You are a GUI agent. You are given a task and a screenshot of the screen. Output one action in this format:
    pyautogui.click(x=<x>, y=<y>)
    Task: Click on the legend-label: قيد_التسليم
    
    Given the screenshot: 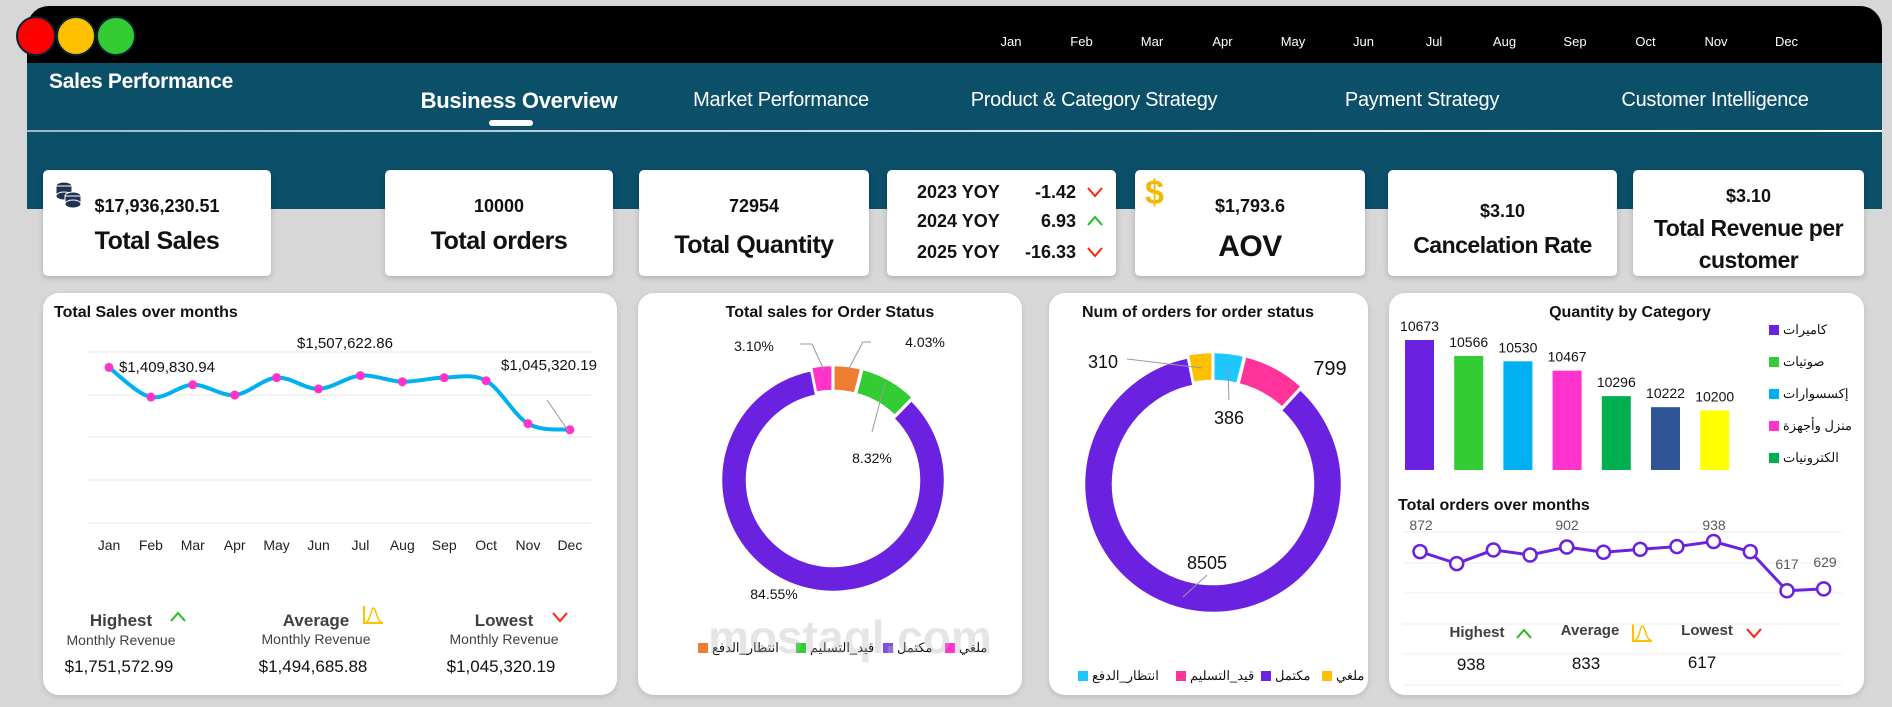 What is the action you would take?
    pyautogui.click(x=1222, y=675)
    